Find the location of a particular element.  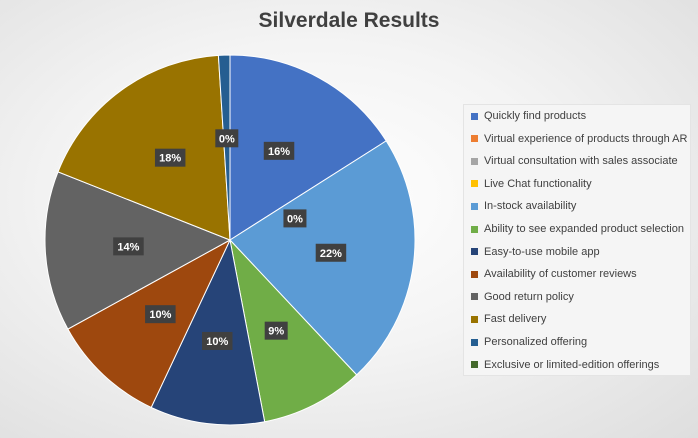

data-label-easy-to-use-mobile-app: 10% is located at coordinates (217, 340).